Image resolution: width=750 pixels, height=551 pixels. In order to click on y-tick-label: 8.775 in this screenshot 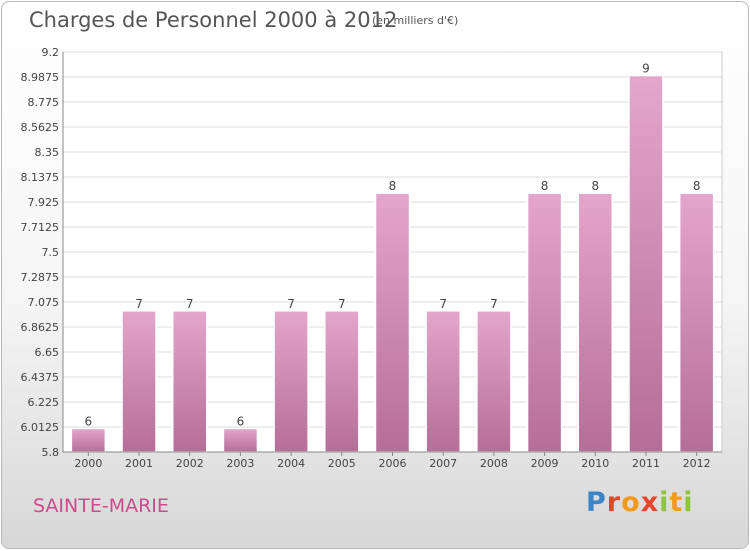, I will do `click(44, 102)`.